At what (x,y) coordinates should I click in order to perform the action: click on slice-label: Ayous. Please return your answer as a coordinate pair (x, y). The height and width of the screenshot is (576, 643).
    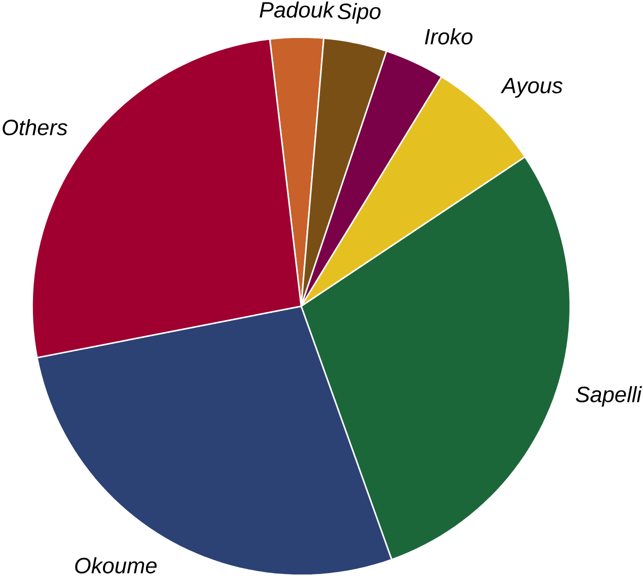
    Looking at the image, I should click on (531, 88).